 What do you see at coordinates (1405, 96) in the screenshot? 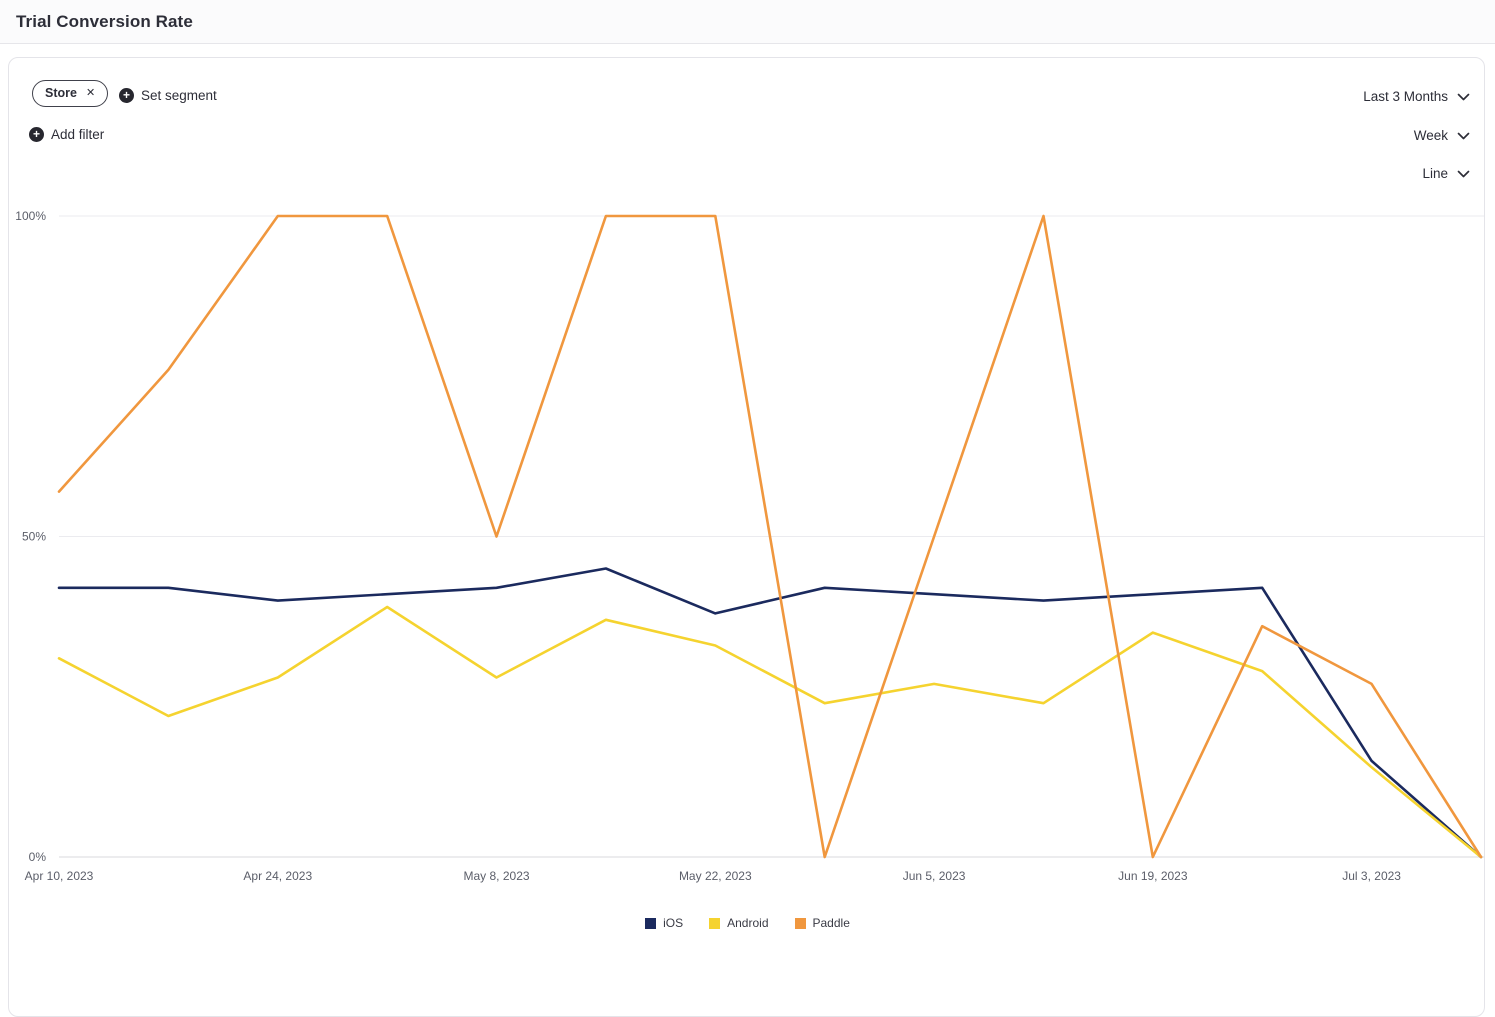
I see `date-range-value: Last 3 Months` at bounding box center [1405, 96].